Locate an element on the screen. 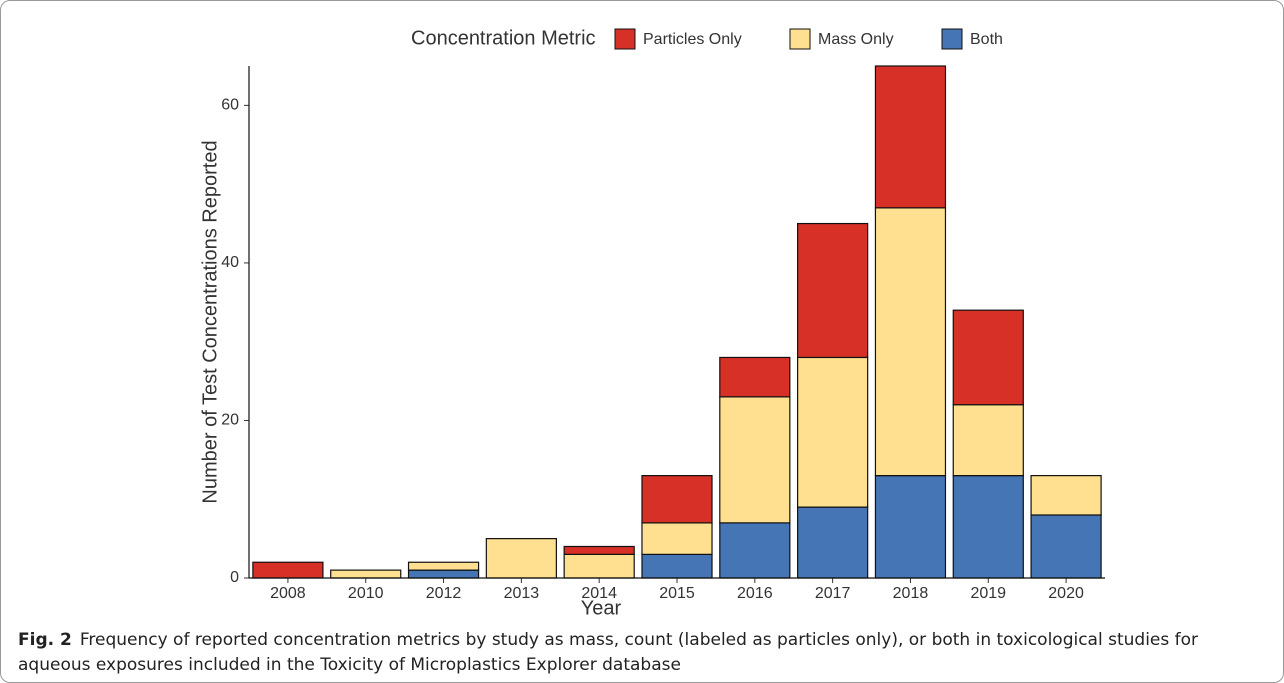 The height and width of the screenshot is (683, 1284). x-tick-label: 2008 is located at coordinates (288, 593).